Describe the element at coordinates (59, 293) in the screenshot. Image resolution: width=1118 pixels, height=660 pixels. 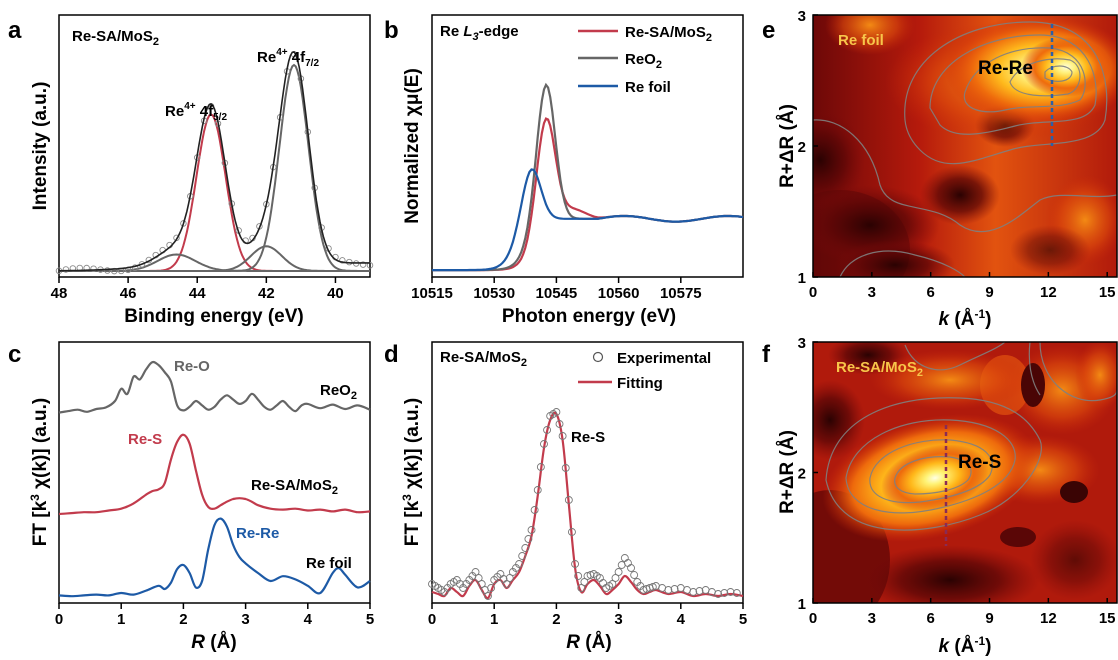
I see `x-tick-label: 48` at that location.